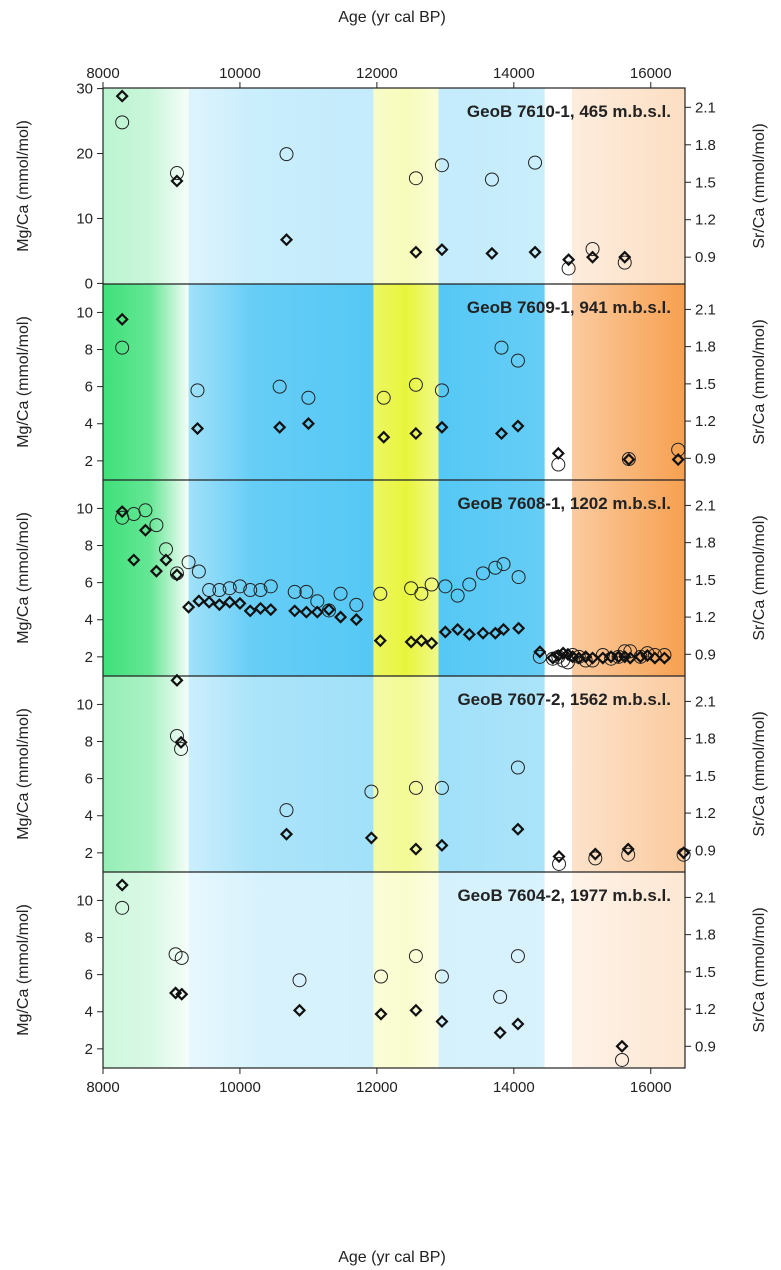 The width and height of the screenshot is (781, 1270). What do you see at coordinates (84, 89) in the screenshot?
I see `left-tick-label: 30` at bounding box center [84, 89].